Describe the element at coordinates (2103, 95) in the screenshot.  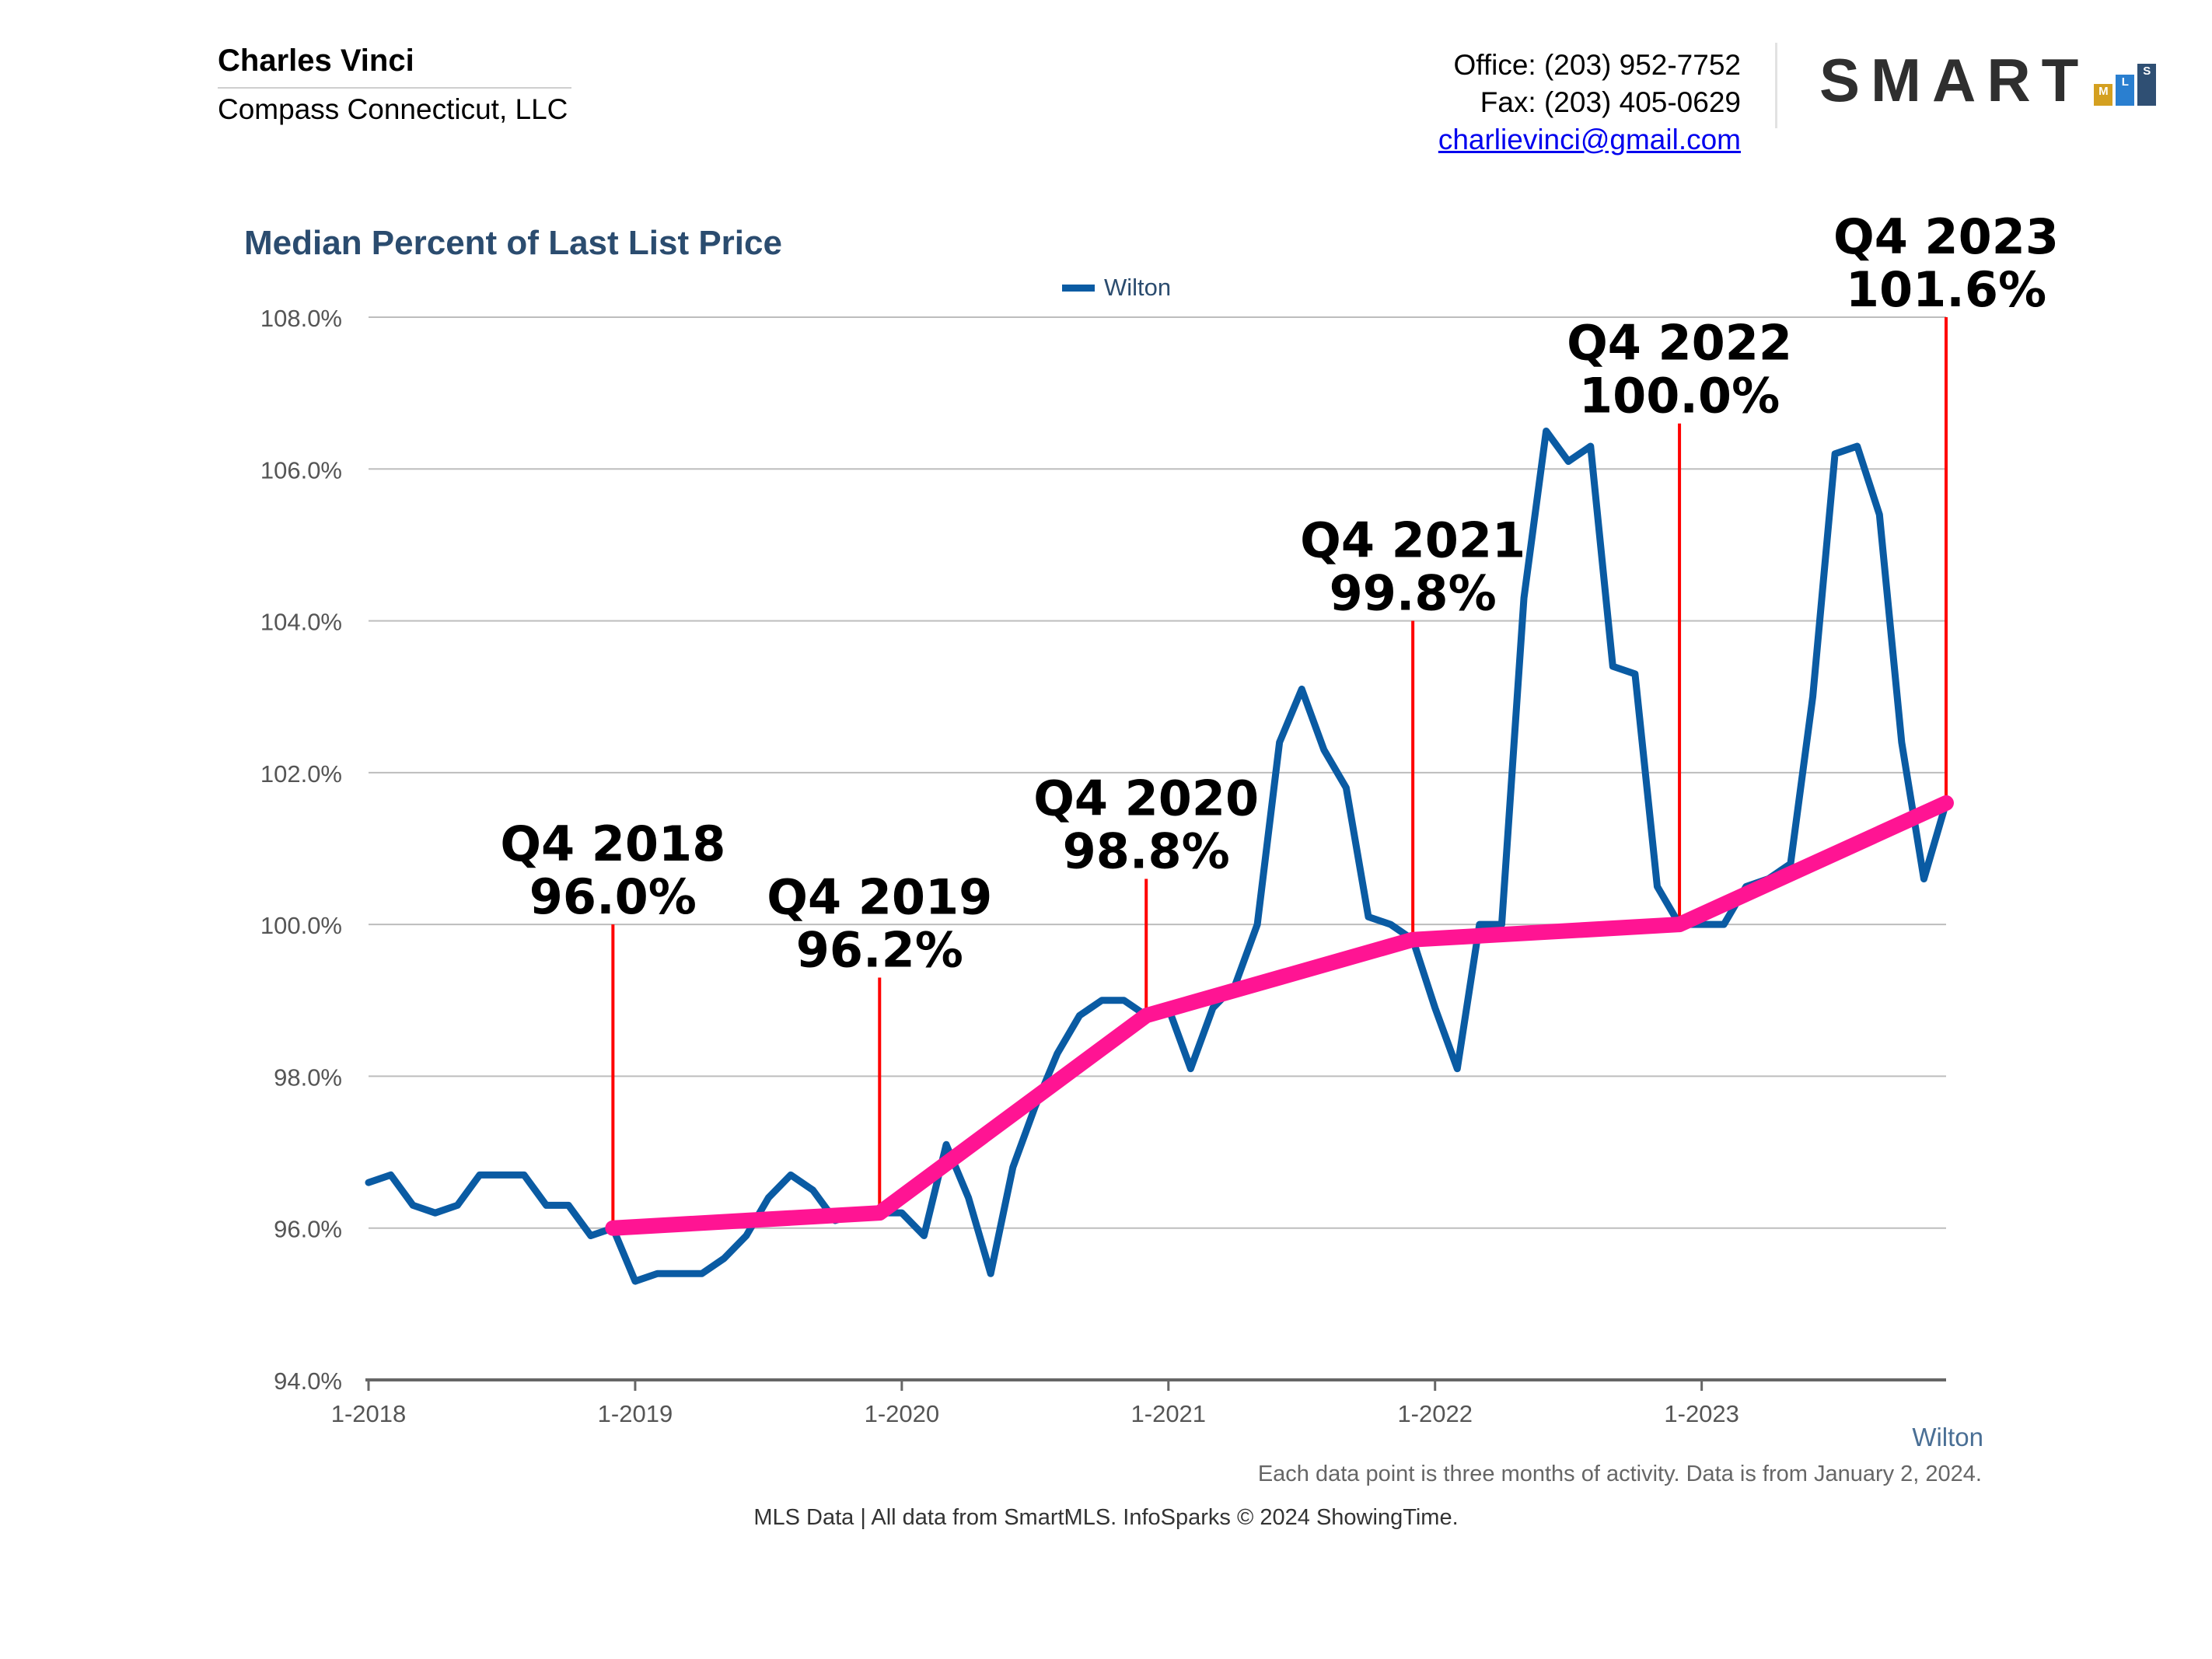
I see `logo-bar-m: M` at that location.